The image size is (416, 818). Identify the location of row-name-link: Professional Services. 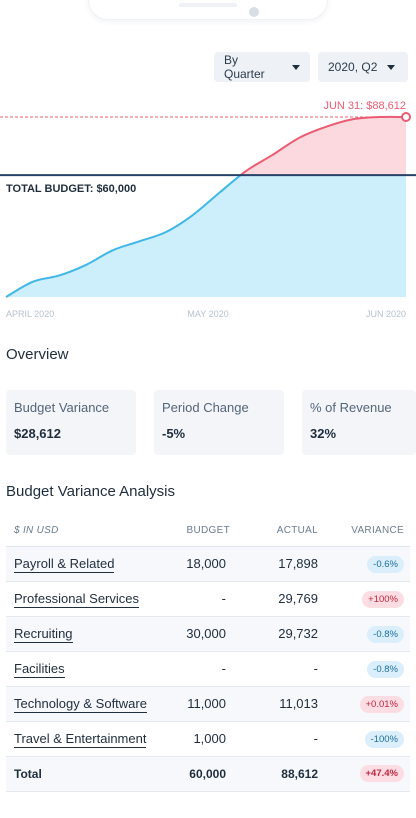
(76, 599).